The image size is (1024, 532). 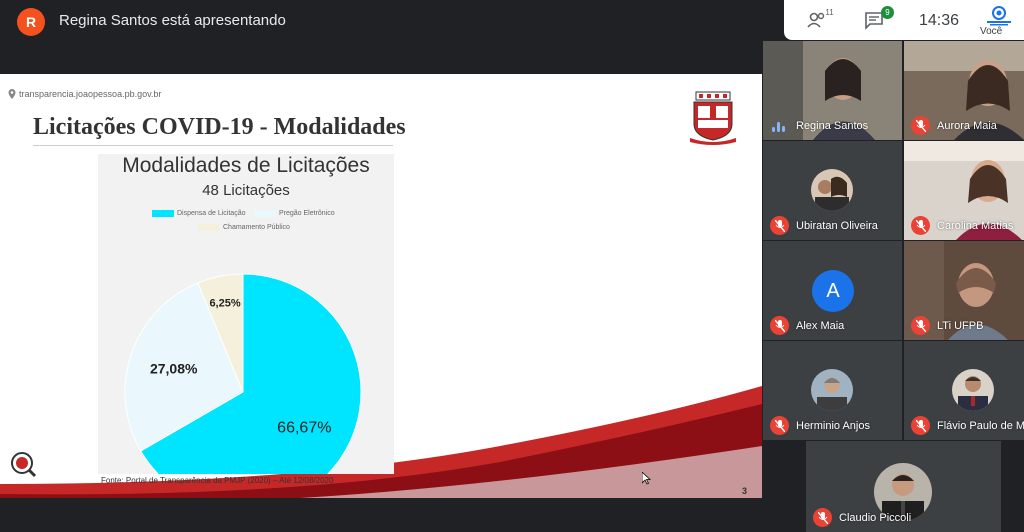 I want to click on participant-name: Claudio Piccoli, so click(x=875, y=518).